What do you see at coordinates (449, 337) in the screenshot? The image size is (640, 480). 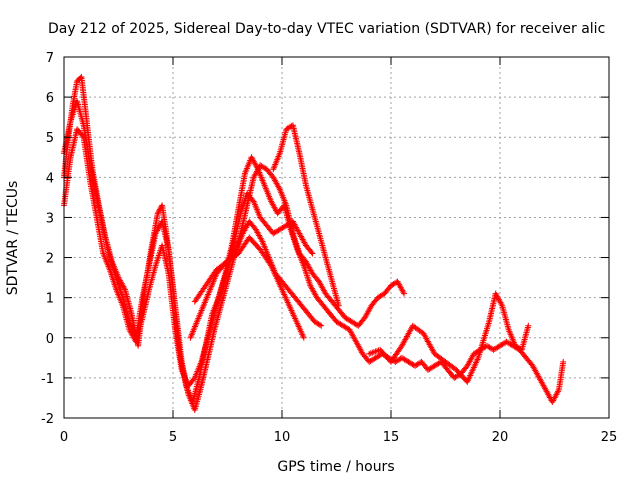 I see `series-track-g` at bounding box center [449, 337].